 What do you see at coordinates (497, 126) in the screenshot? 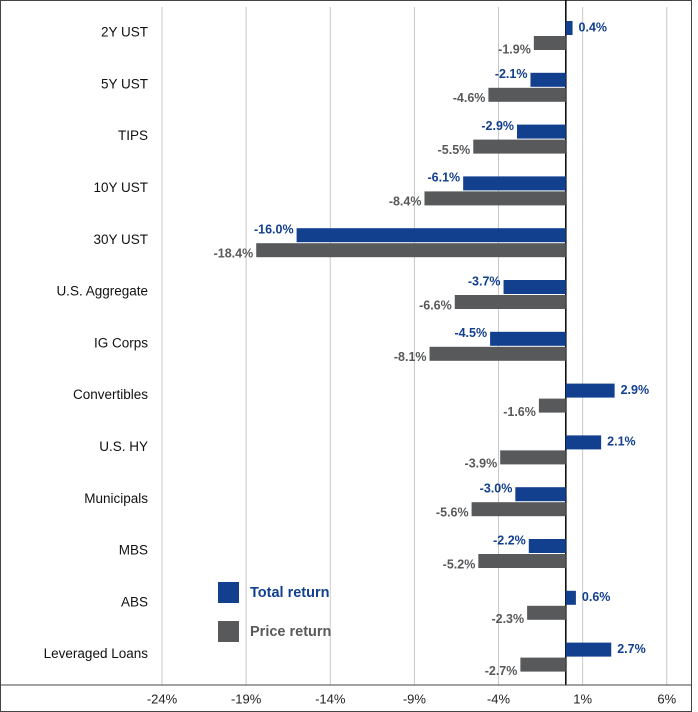
I see `data-label: -2.9%` at bounding box center [497, 126].